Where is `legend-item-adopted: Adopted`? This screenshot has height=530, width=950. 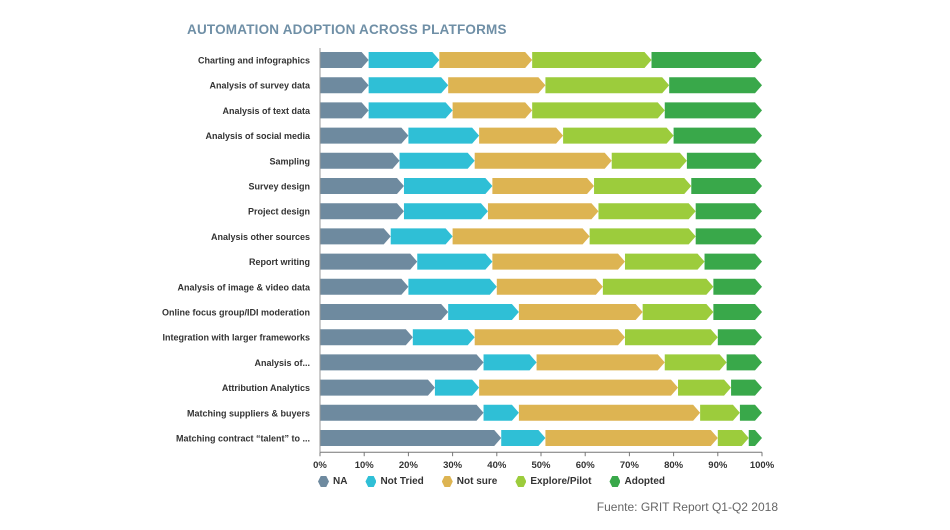
legend-item-adopted: Adopted is located at coordinates (637, 481).